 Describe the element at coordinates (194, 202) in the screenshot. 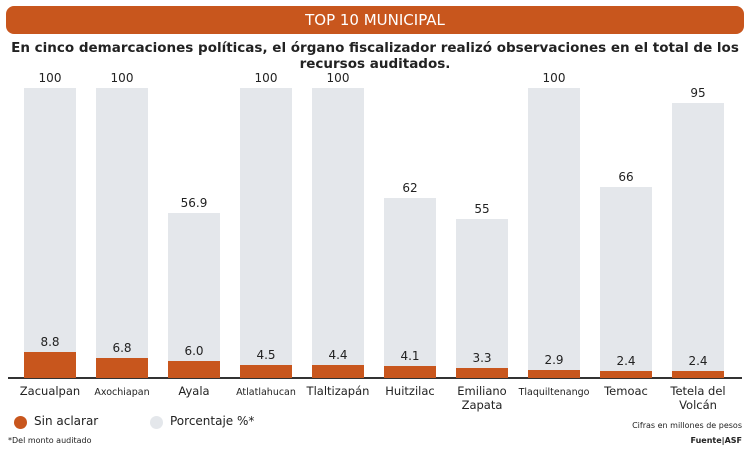

I see `value-label: 56.9` at that location.